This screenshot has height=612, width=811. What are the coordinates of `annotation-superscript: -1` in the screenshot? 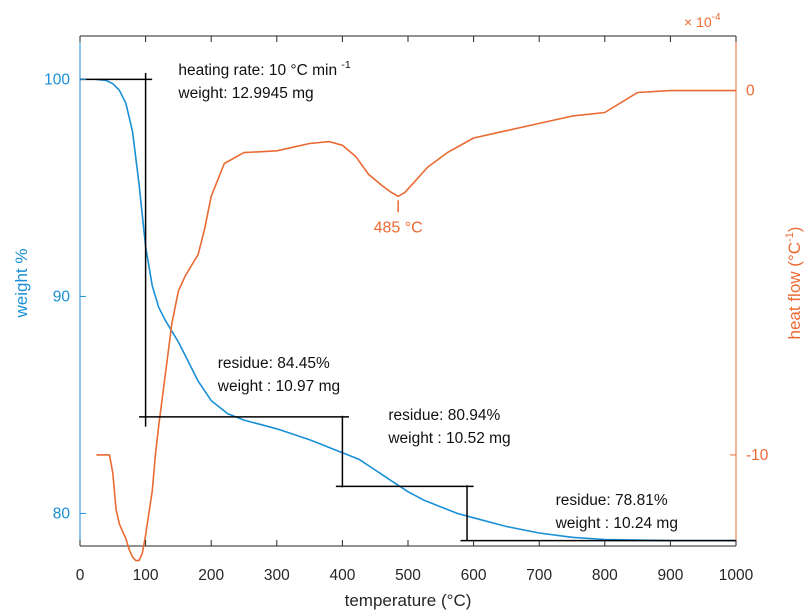 It's located at (345, 65).